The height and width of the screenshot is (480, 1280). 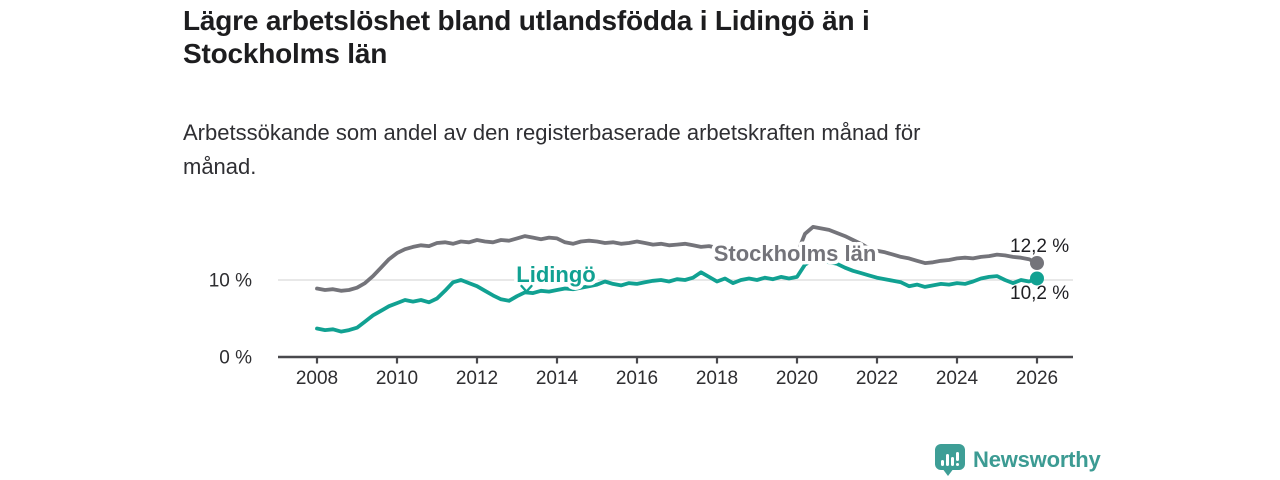 I want to click on title-line-2: Stockholms län, so click(x=285, y=53).